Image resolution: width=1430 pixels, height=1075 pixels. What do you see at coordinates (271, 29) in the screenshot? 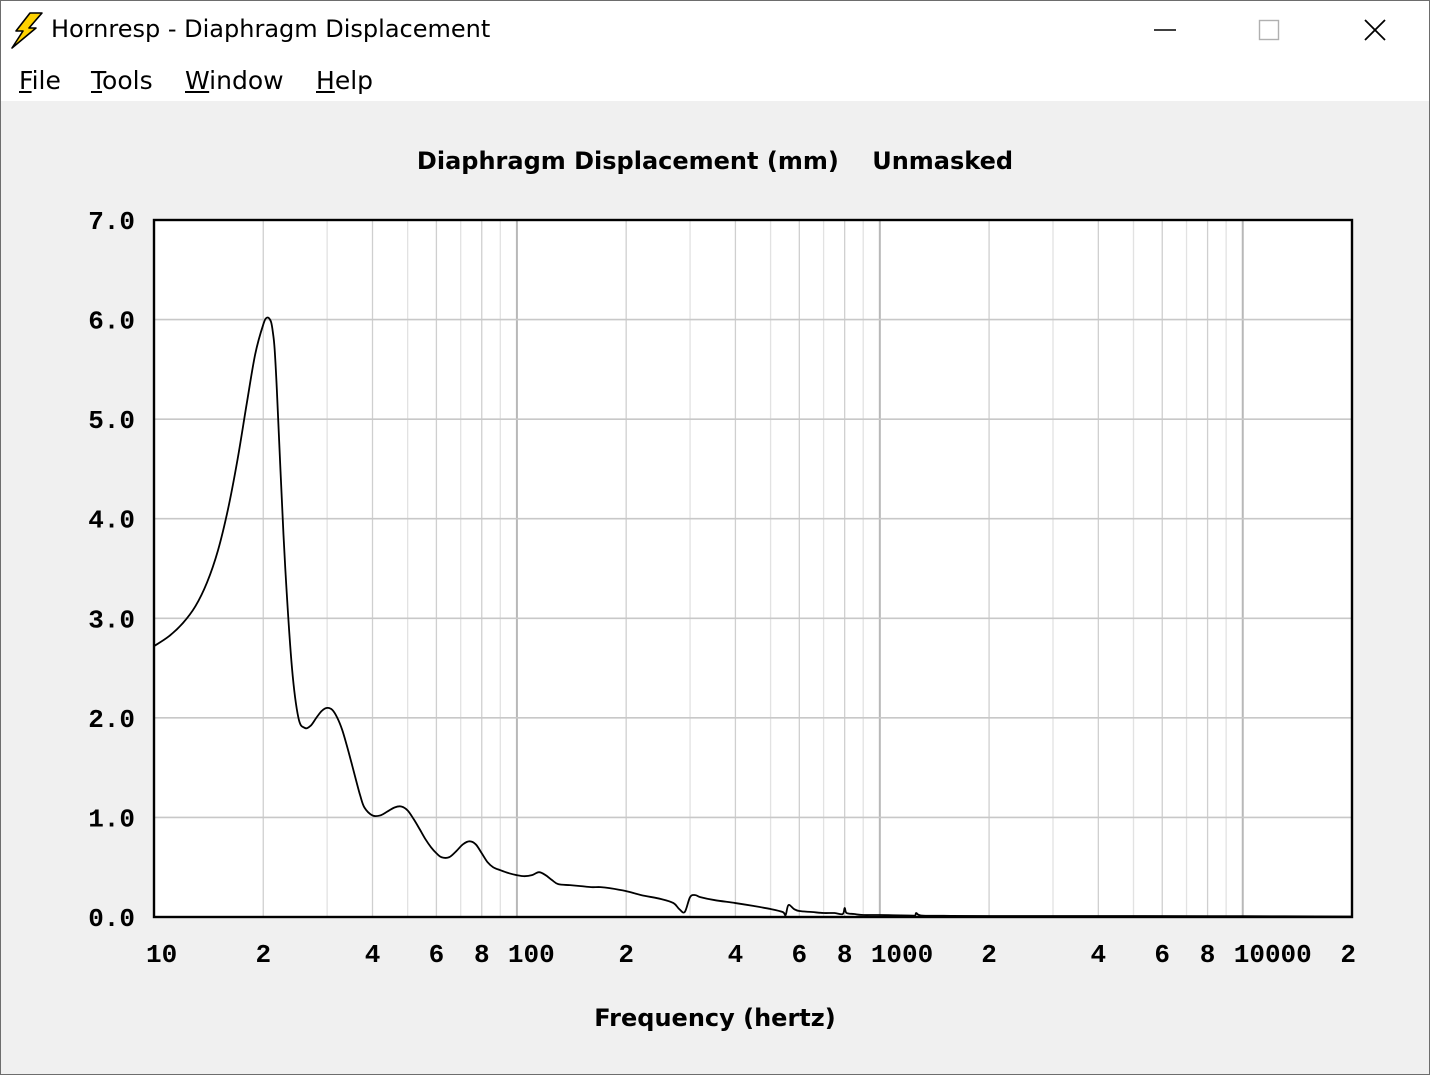
I see `window-title: Hornresp - Diaphragm Displacement` at bounding box center [271, 29].